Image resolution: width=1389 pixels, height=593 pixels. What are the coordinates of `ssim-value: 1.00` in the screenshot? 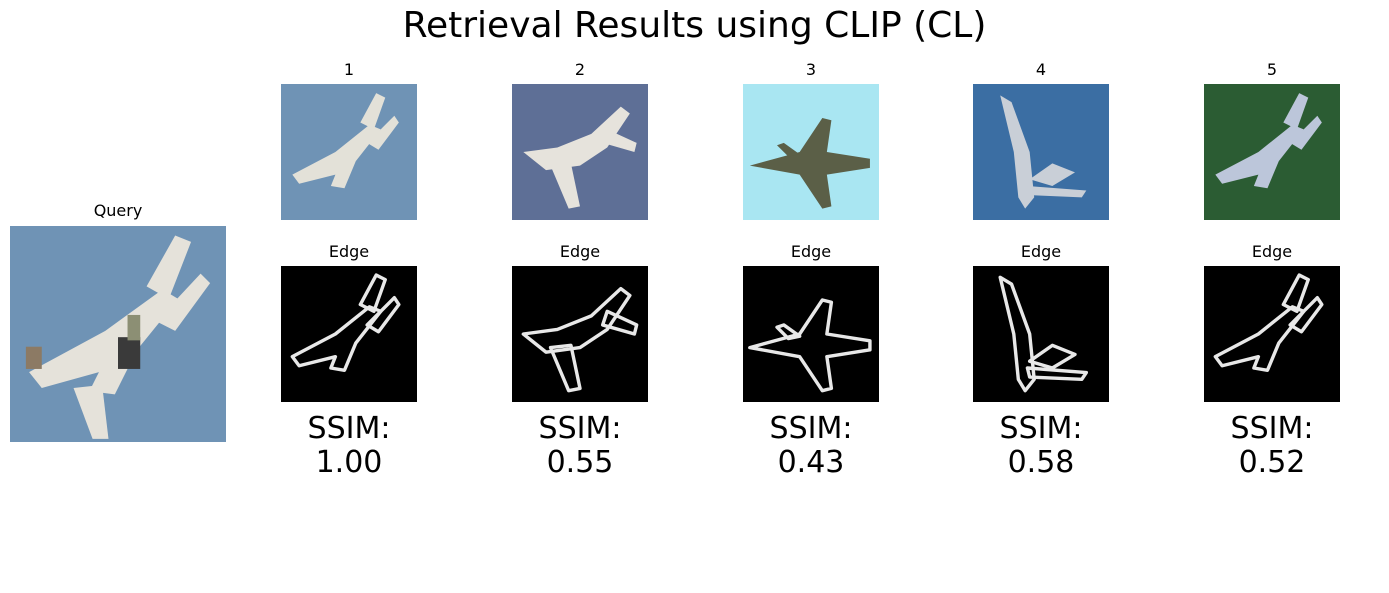 It's located at (349, 462).